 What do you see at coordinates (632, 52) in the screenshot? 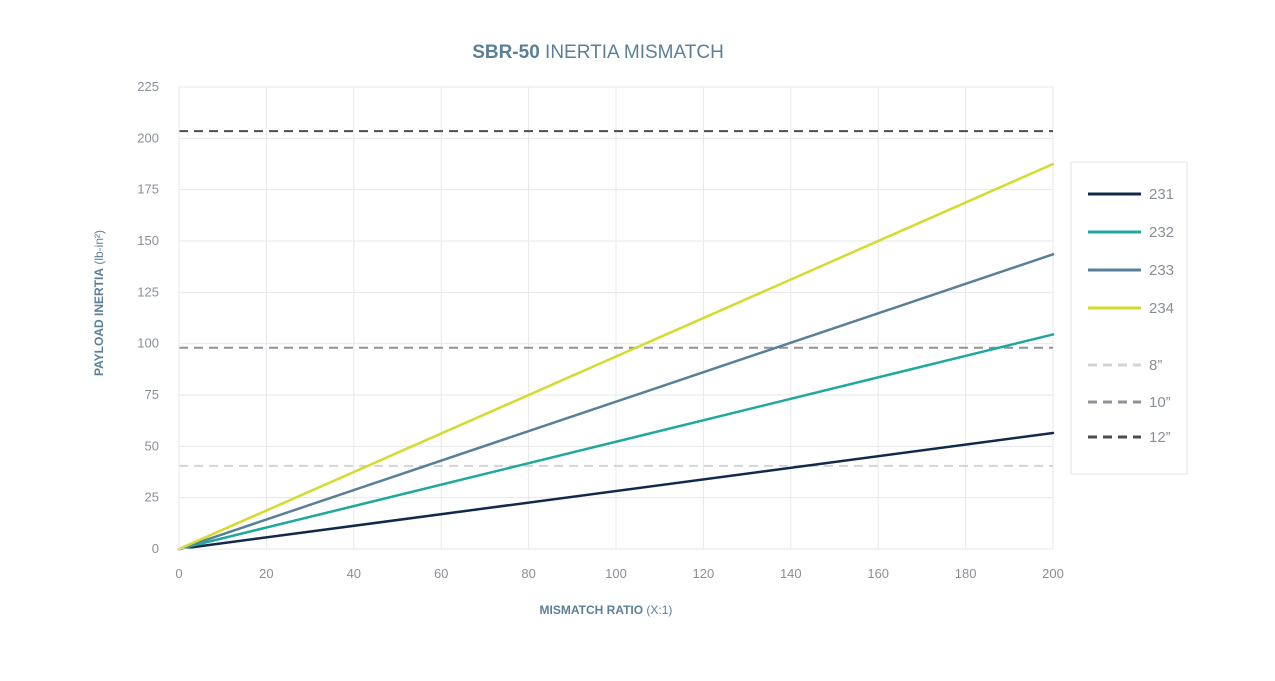
I see `chart-title-rest: INERTIA MISMATCH` at bounding box center [632, 52].